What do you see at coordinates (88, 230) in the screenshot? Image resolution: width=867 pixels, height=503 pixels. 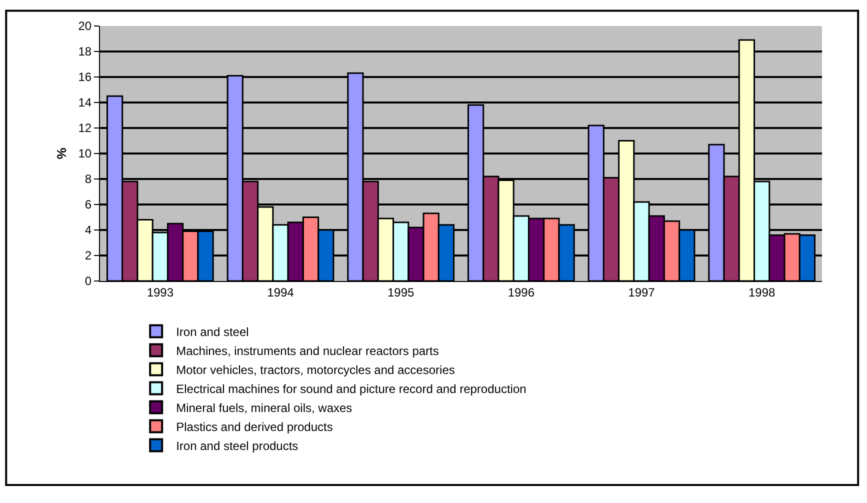 I see `y-tick-label: 4` at bounding box center [88, 230].